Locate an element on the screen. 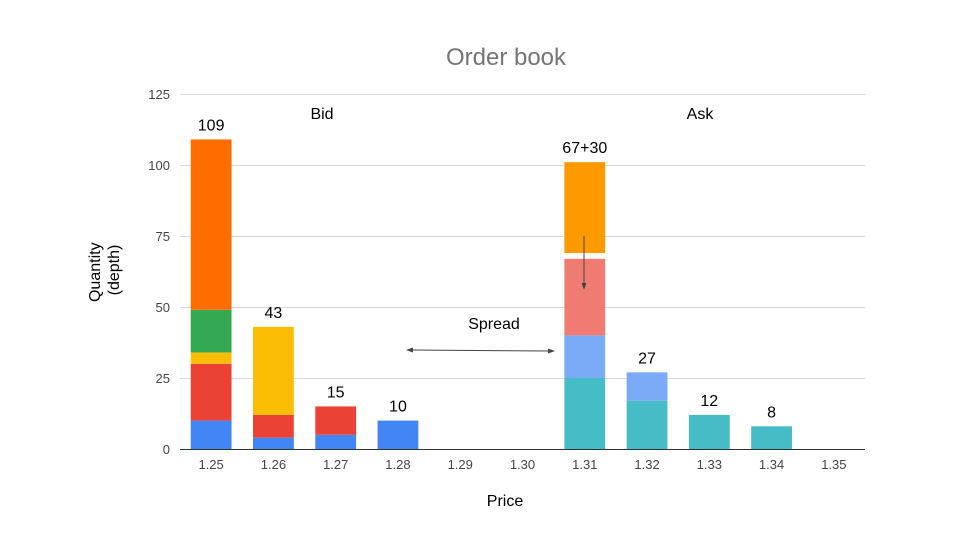 The height and width of the screenshot is (540, 960). x-tick-label: 1.25 is located at coordinates (210, 464).